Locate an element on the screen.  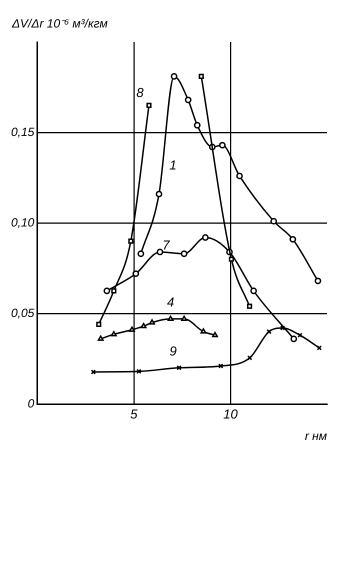
y-axis-title: ΔV/Δr 10⁻⁶ м³/кгм is located at coordinates (59, 23).